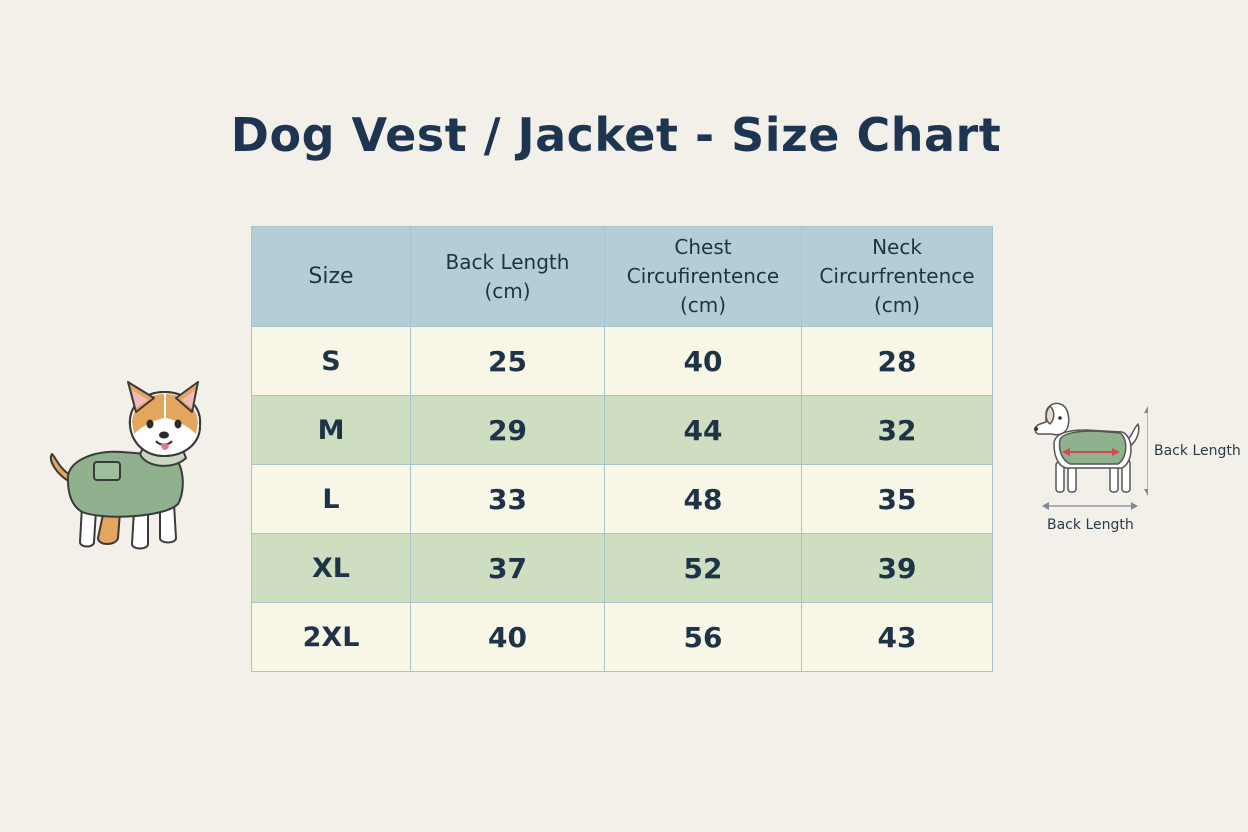 The height and width of the screenshot is (832, 1248). What do you see at coordinates (507, 499) in the screenshot?
I see `cell-back-length: 33` at bounding box center [507, 499].